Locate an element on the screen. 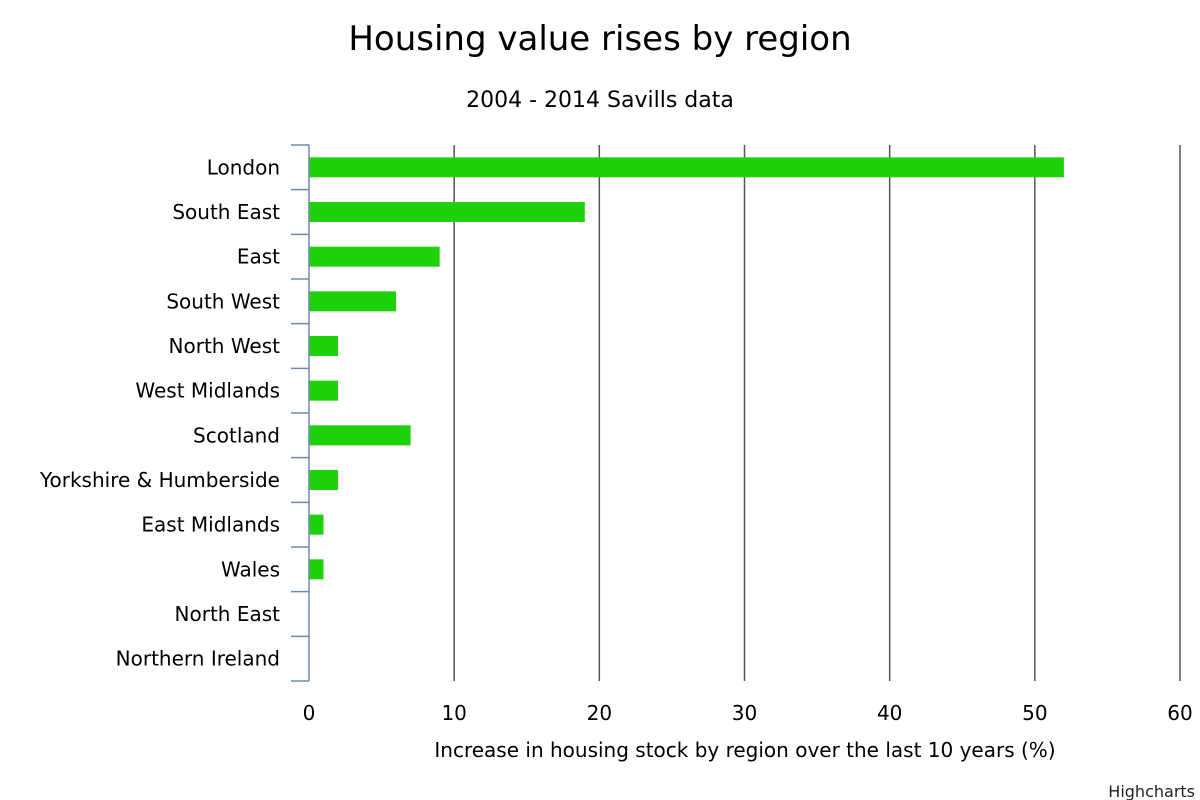 The height and width of the screenshot is (800, 1200). value-tick-label: 20 is located at coordinates (599, 713).